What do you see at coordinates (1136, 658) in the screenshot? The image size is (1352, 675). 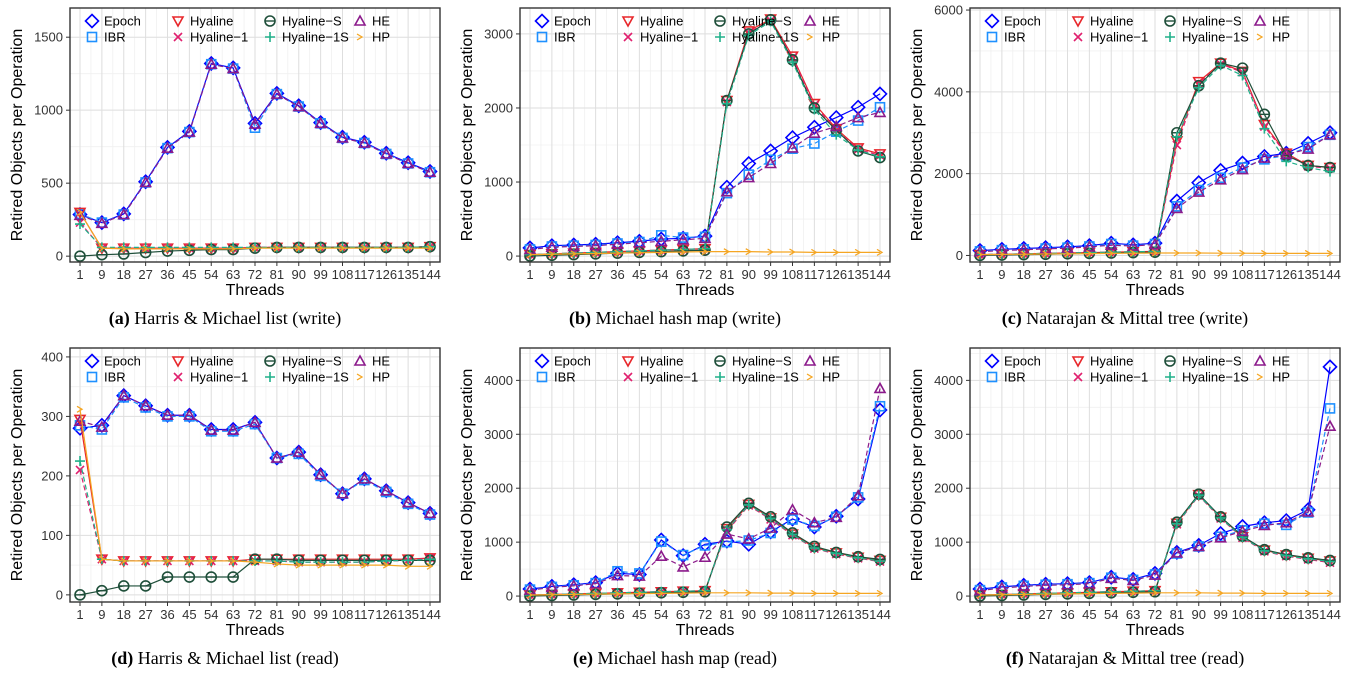 I see `caption-text: Natarajan & Mittal tree (read)` at bounding box center [1136, 658].